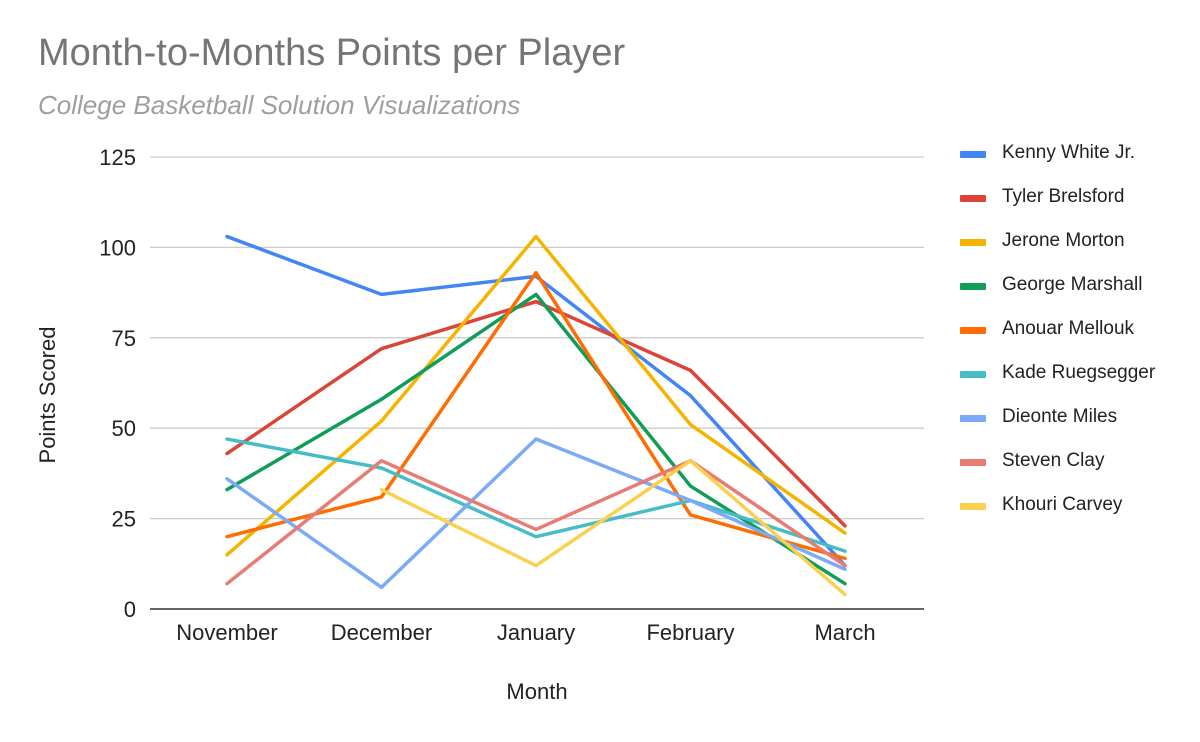 The image size is (1200, 742). Describe the element at coordinates (47, 395) in the screenshot. I see `y-axis-title: Points Scored` at that location.